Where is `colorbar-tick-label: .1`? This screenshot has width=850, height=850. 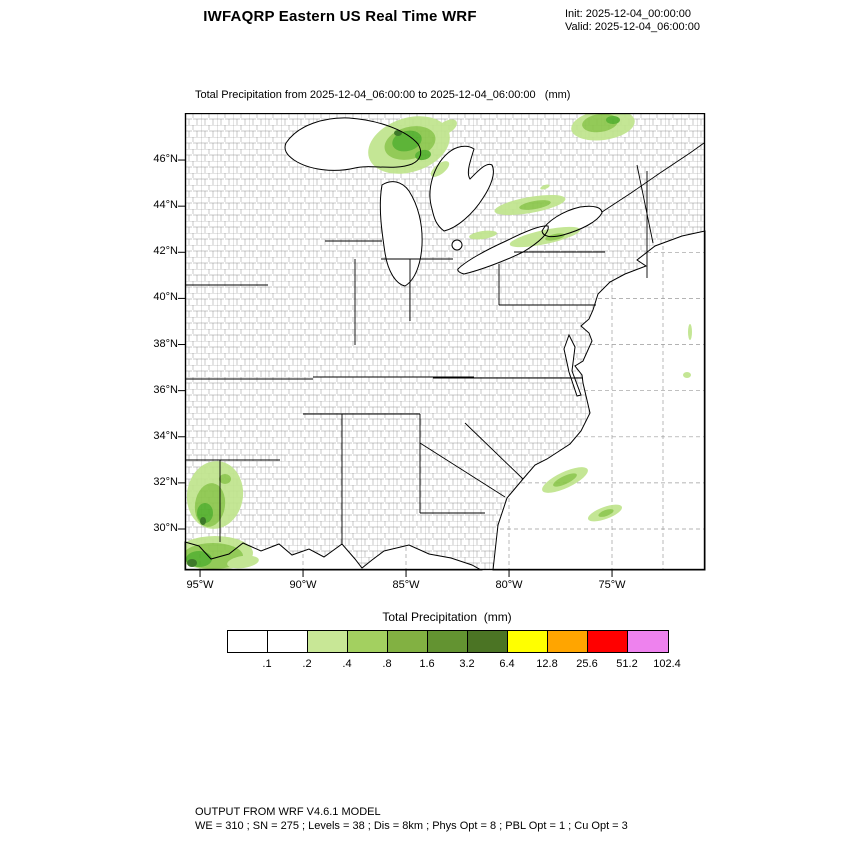 colorbar-tick-label: .1 is located at coordinates (267, 664).